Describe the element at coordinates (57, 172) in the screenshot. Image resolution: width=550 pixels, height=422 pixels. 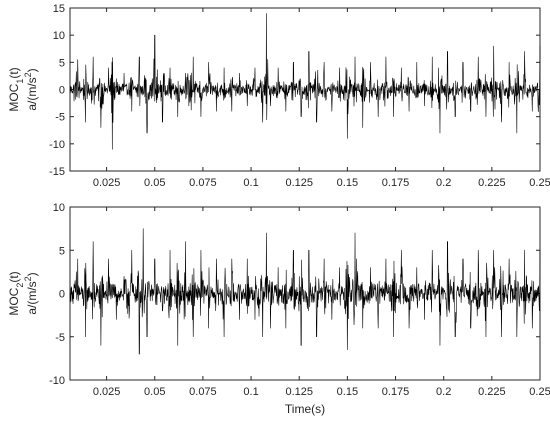
I see `y-tick-label: -15` at that location.